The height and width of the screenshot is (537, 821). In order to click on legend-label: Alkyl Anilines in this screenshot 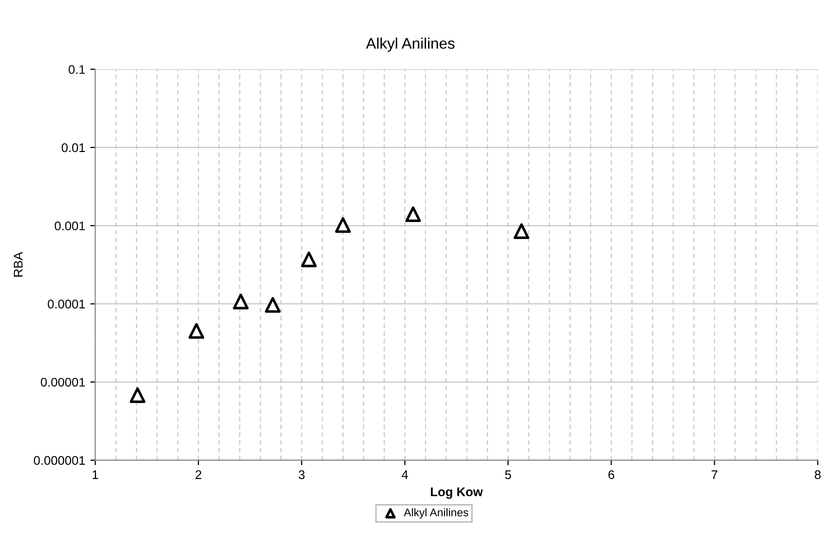, I will do `click(436, 513)`.